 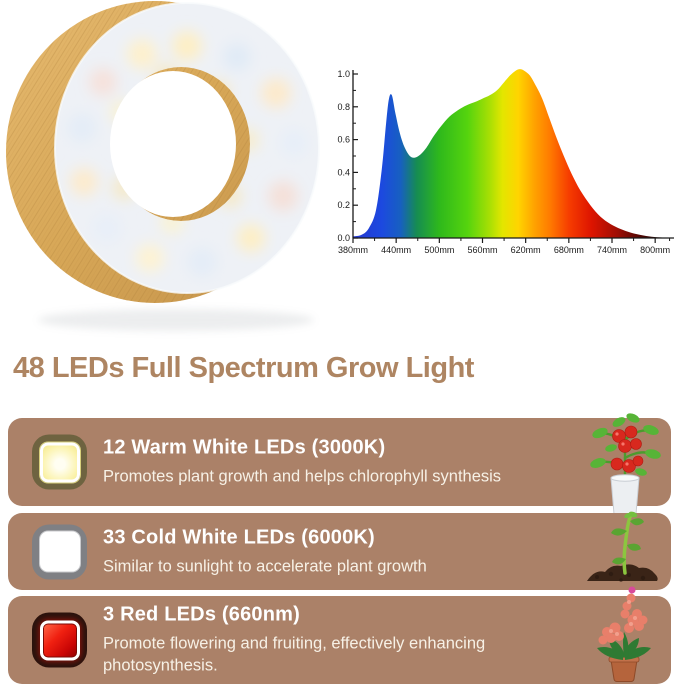 What do you see at coordinates (512, 153) in the screenshot?
I see `spectrum-area` at bounding box center [512, 153].